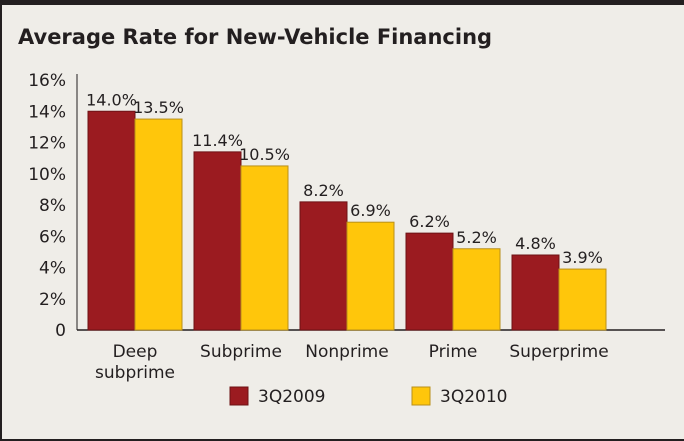 Image resolution: width=684 pixels, height=441 pixels. I want to click on data-label: 10.5%, so click(264, 154).